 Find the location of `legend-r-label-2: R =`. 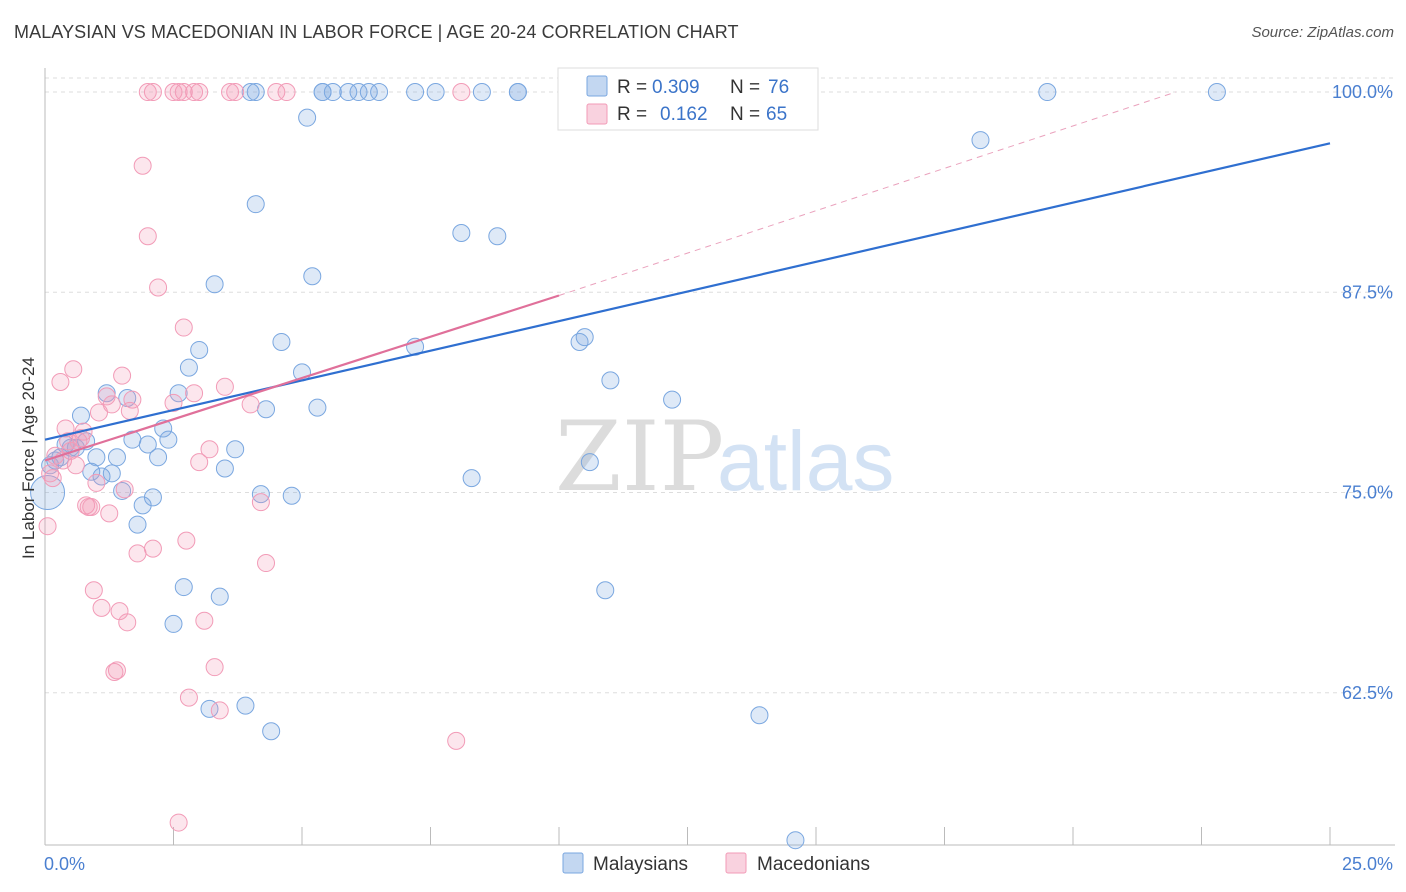

legend-r-label-2: R = is located at coordinates (632, 114).